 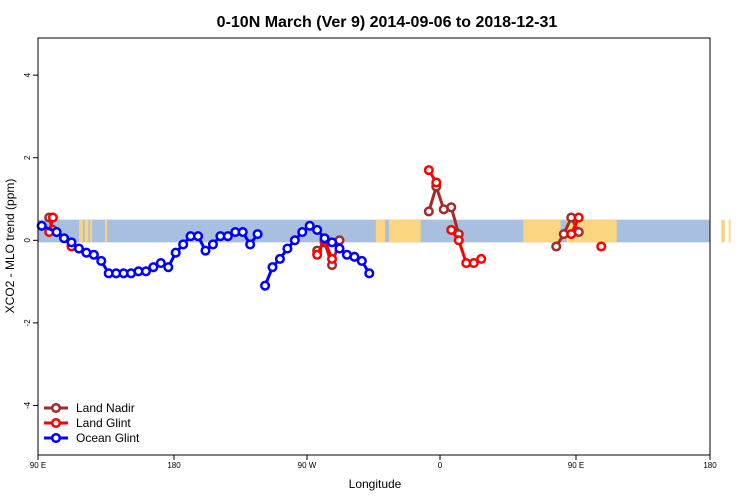 What do you see at coordinates (103, 423) in the screenshot?
I see `legend-label: Land Glint` at bounding box center [103, 423].